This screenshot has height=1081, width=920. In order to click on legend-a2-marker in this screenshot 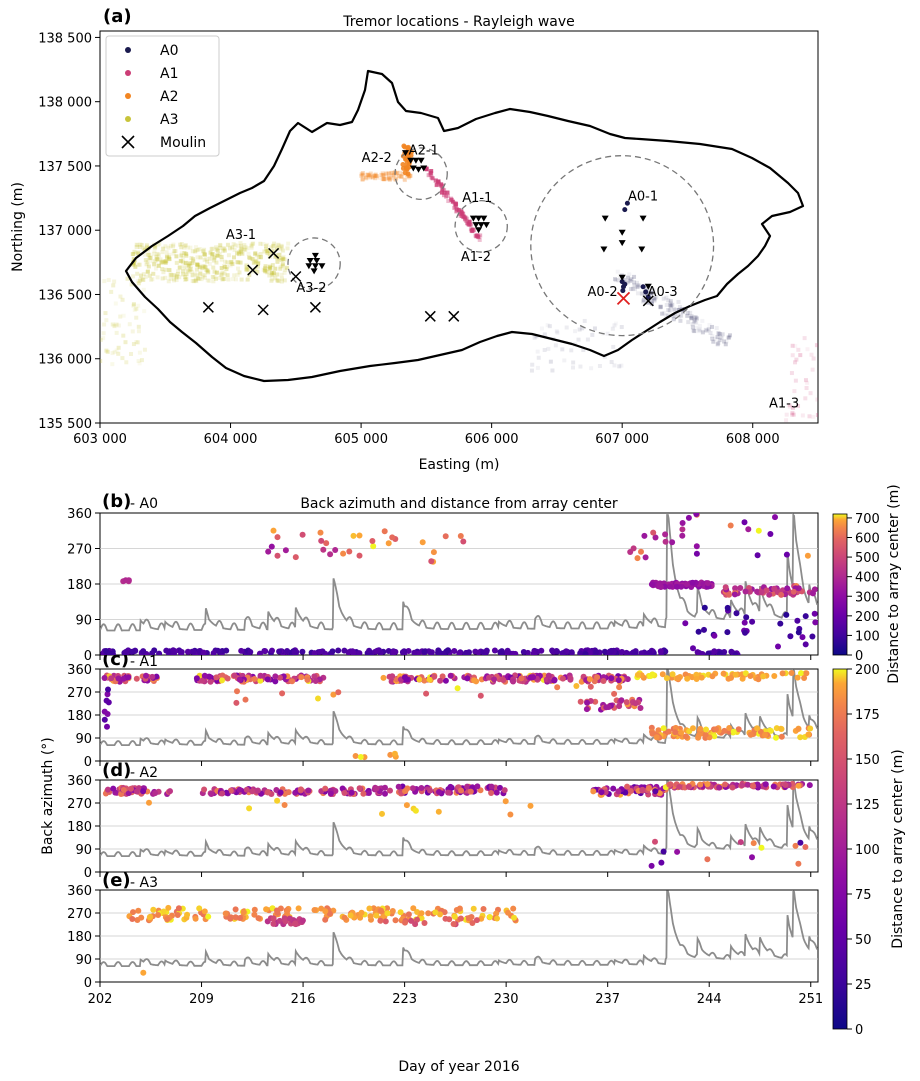, I will do `click(128, 96)`.